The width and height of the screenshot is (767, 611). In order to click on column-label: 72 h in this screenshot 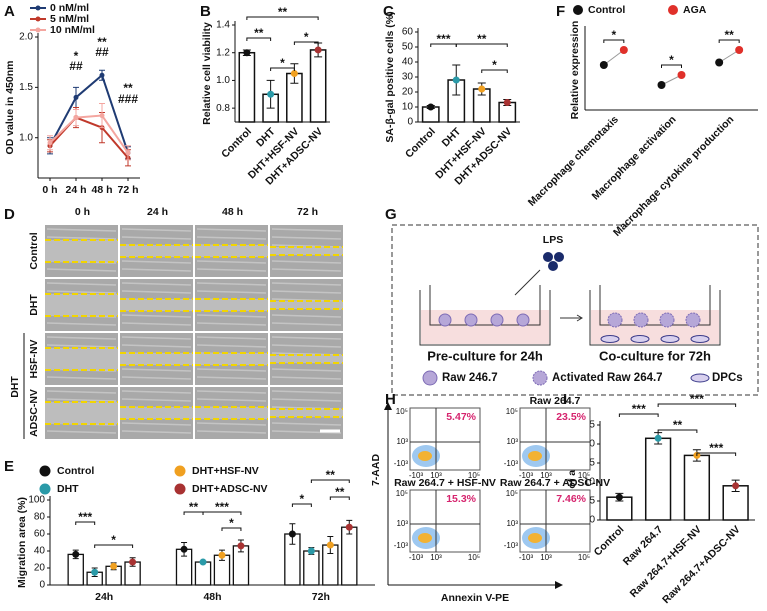, I will do `click(307, 212)`.